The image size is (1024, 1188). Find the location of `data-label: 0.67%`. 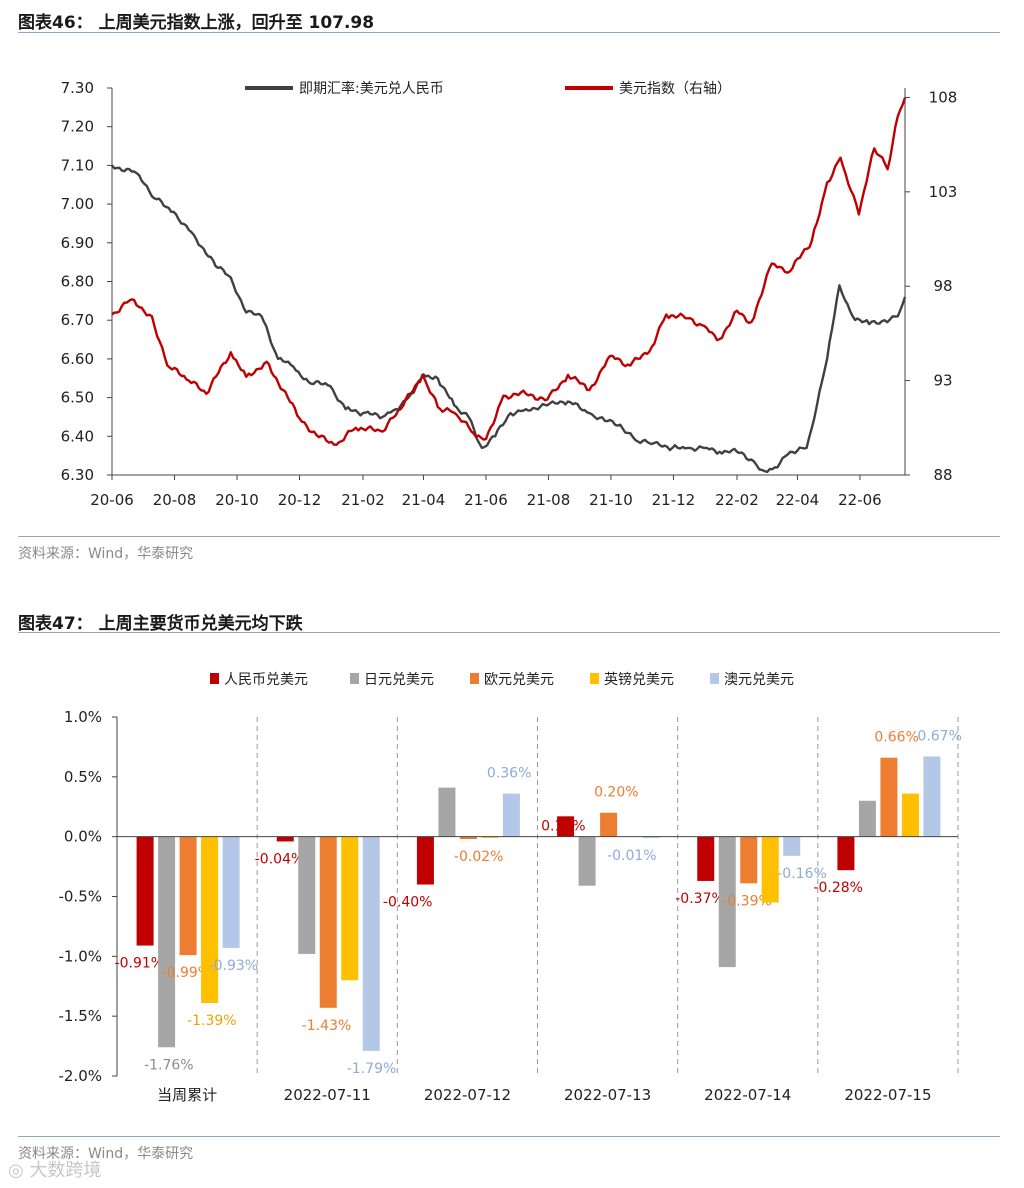

data-label: 0.67% is located at coordinates (939, 736).